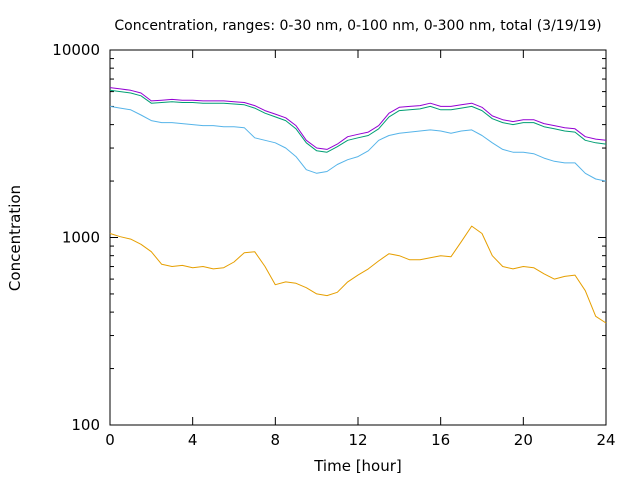 Image resolution: width=640 pixels, height=480 pixels. Describe the element at coordinates (15, 238) in the screenshot. I see `y-axis-label: Concentration` at that location.